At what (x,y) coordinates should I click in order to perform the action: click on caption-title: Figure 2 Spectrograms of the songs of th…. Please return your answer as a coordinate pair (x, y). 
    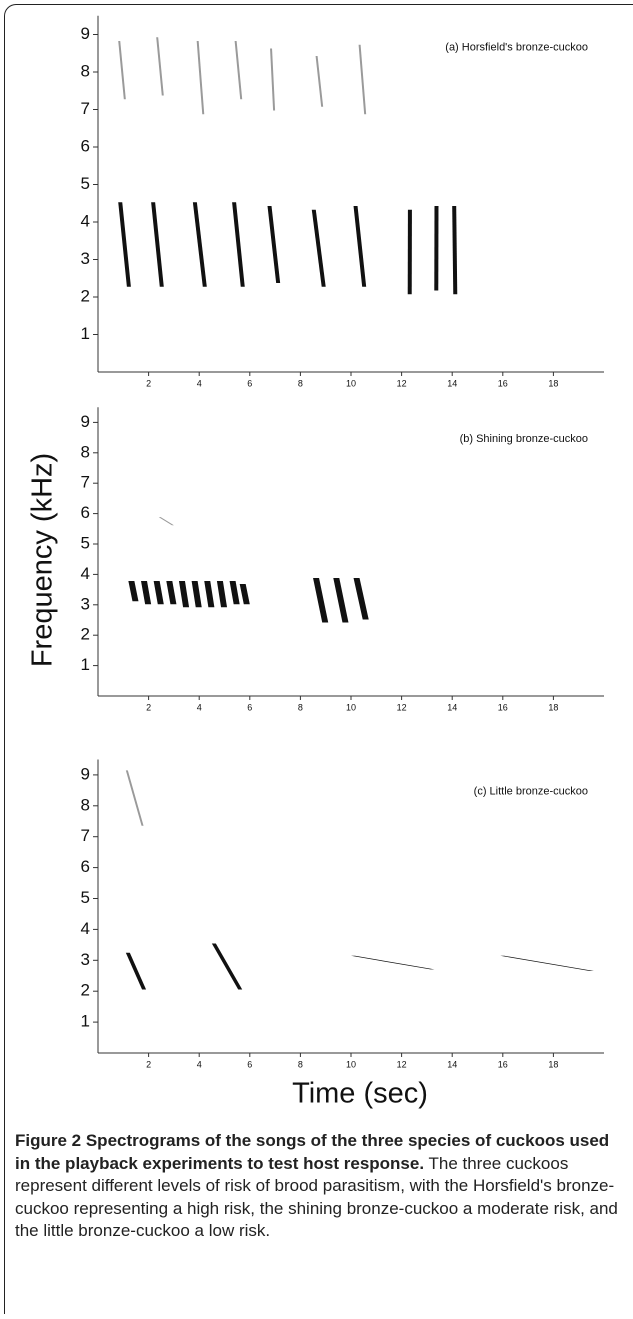
    Looking at the image, I should click on (312, 1152).